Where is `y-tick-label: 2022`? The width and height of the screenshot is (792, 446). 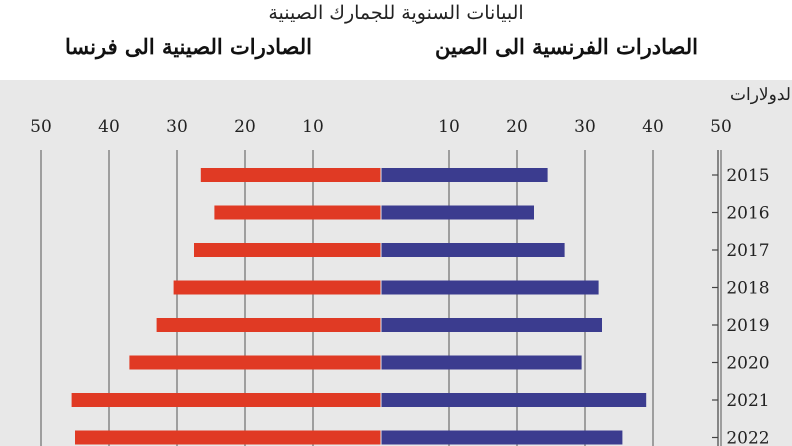
y-tick-label: 2022 is located at coordinates (747, 437).